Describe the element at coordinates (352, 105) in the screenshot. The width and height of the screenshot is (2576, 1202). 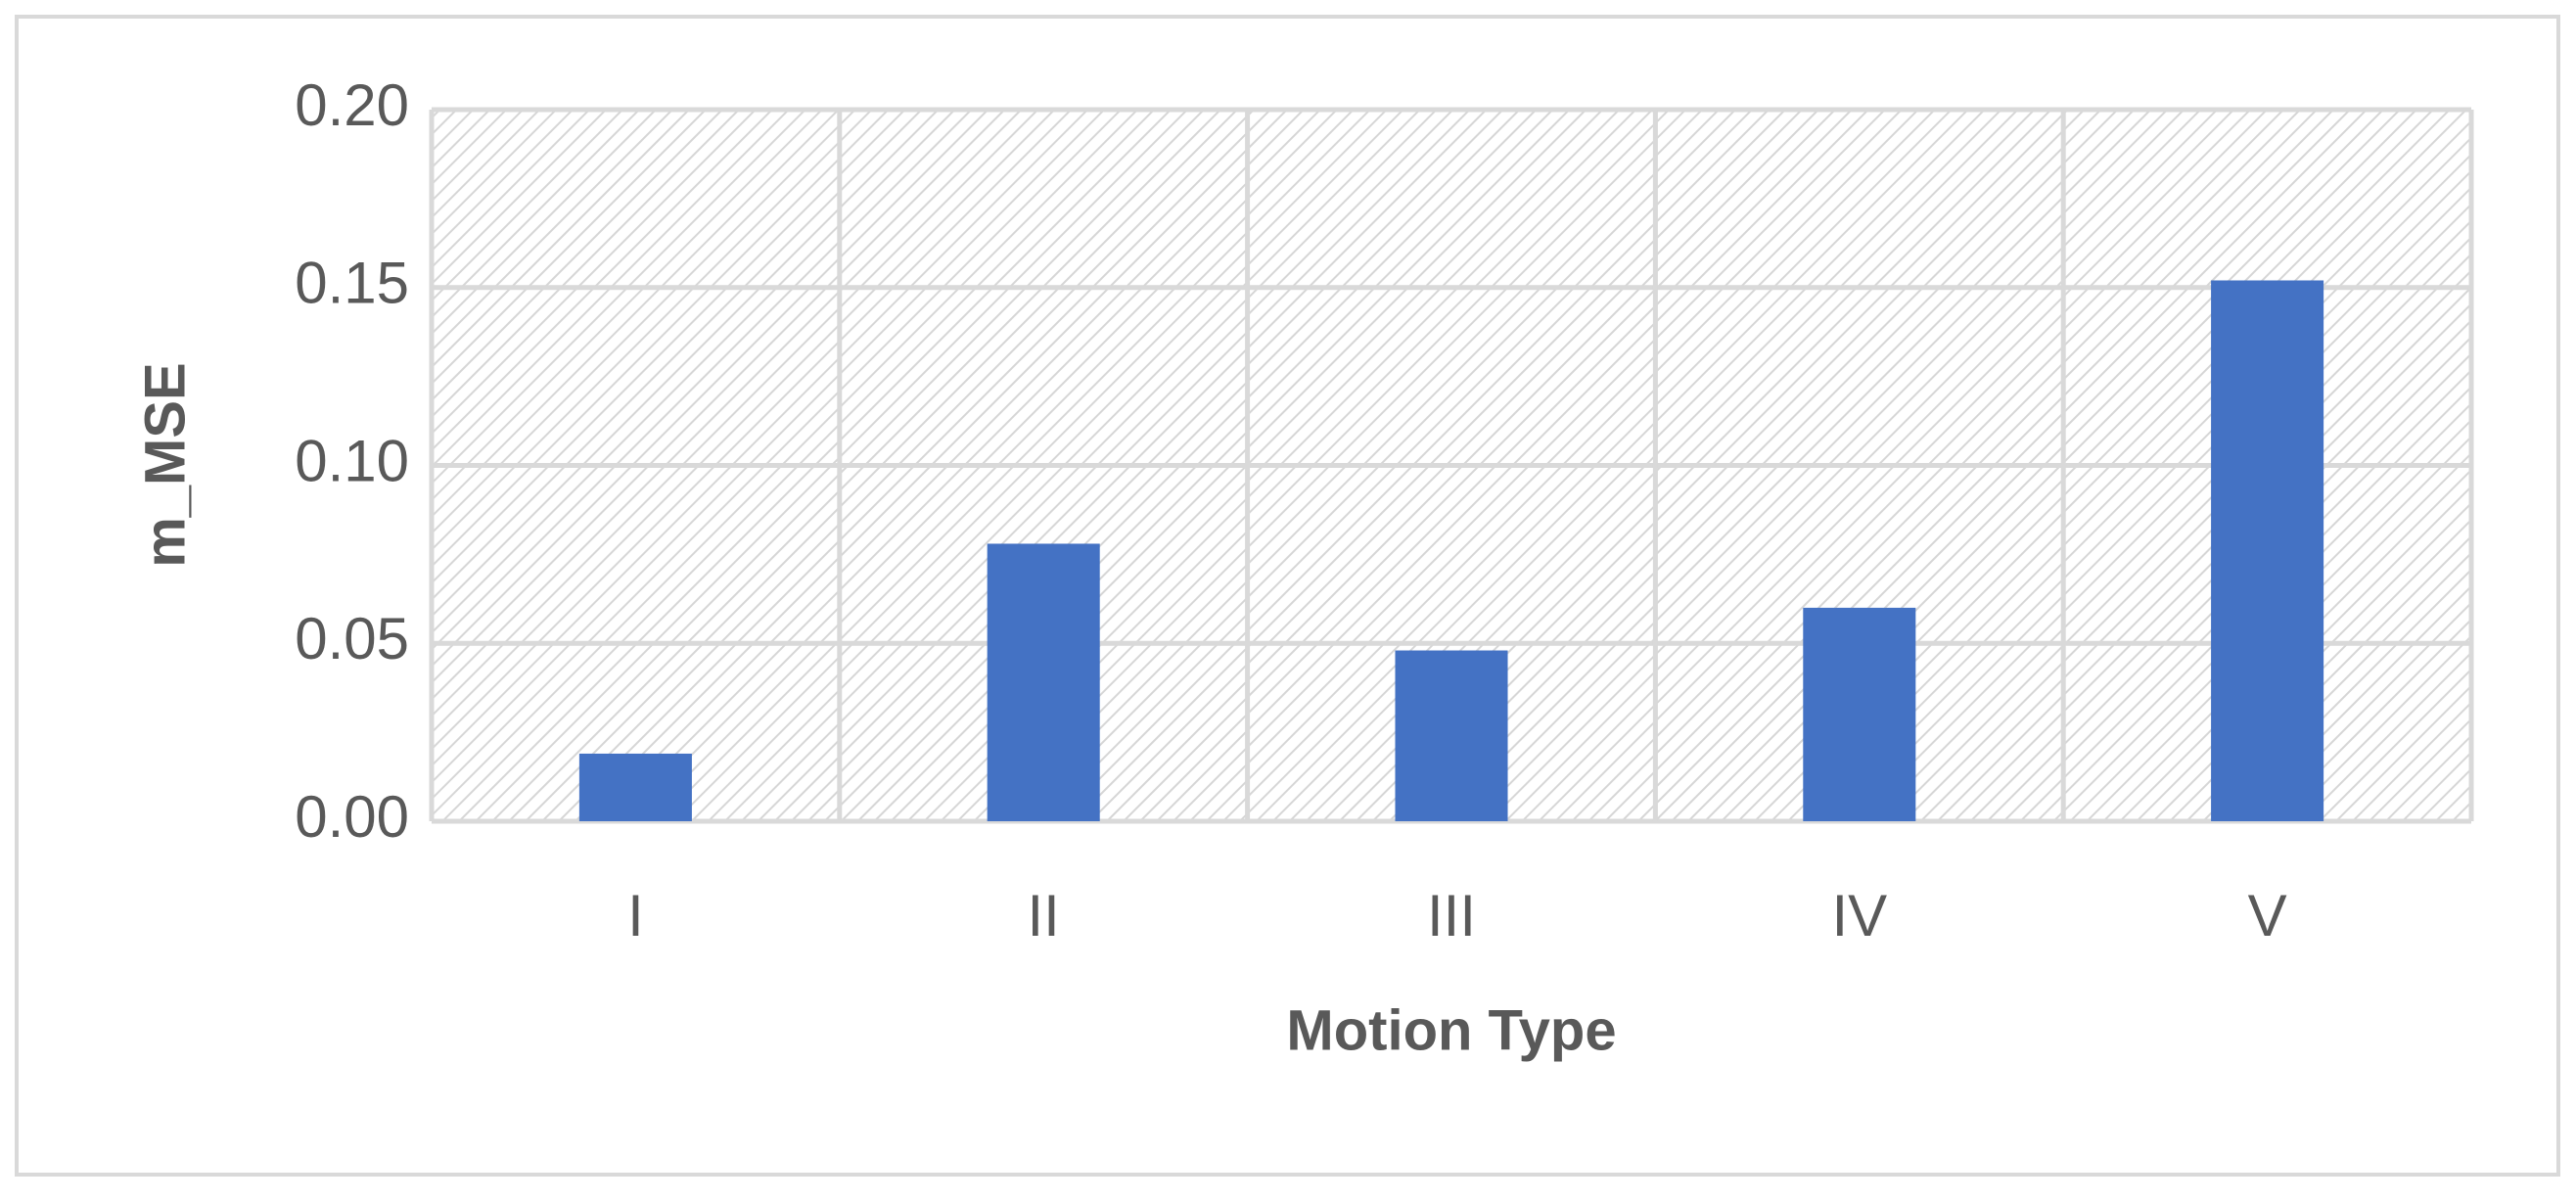
I see `y-tick-label: 0.20` at that location.